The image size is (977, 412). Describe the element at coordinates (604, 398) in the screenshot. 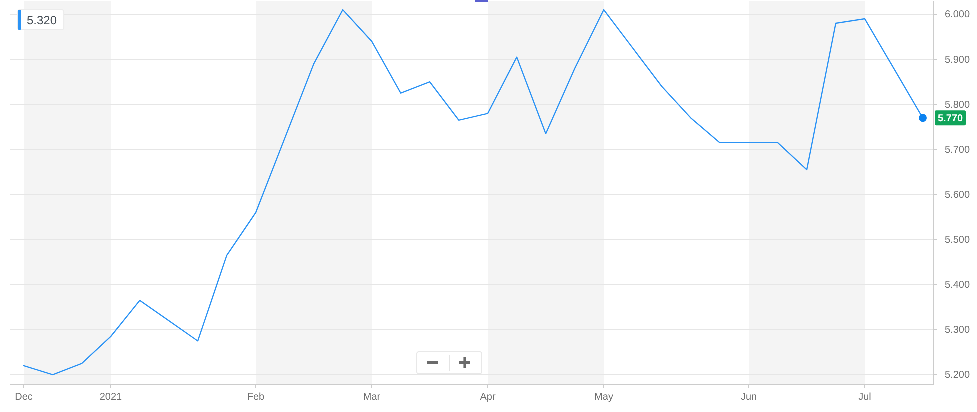

I see `x-tick-label: May` at that location.